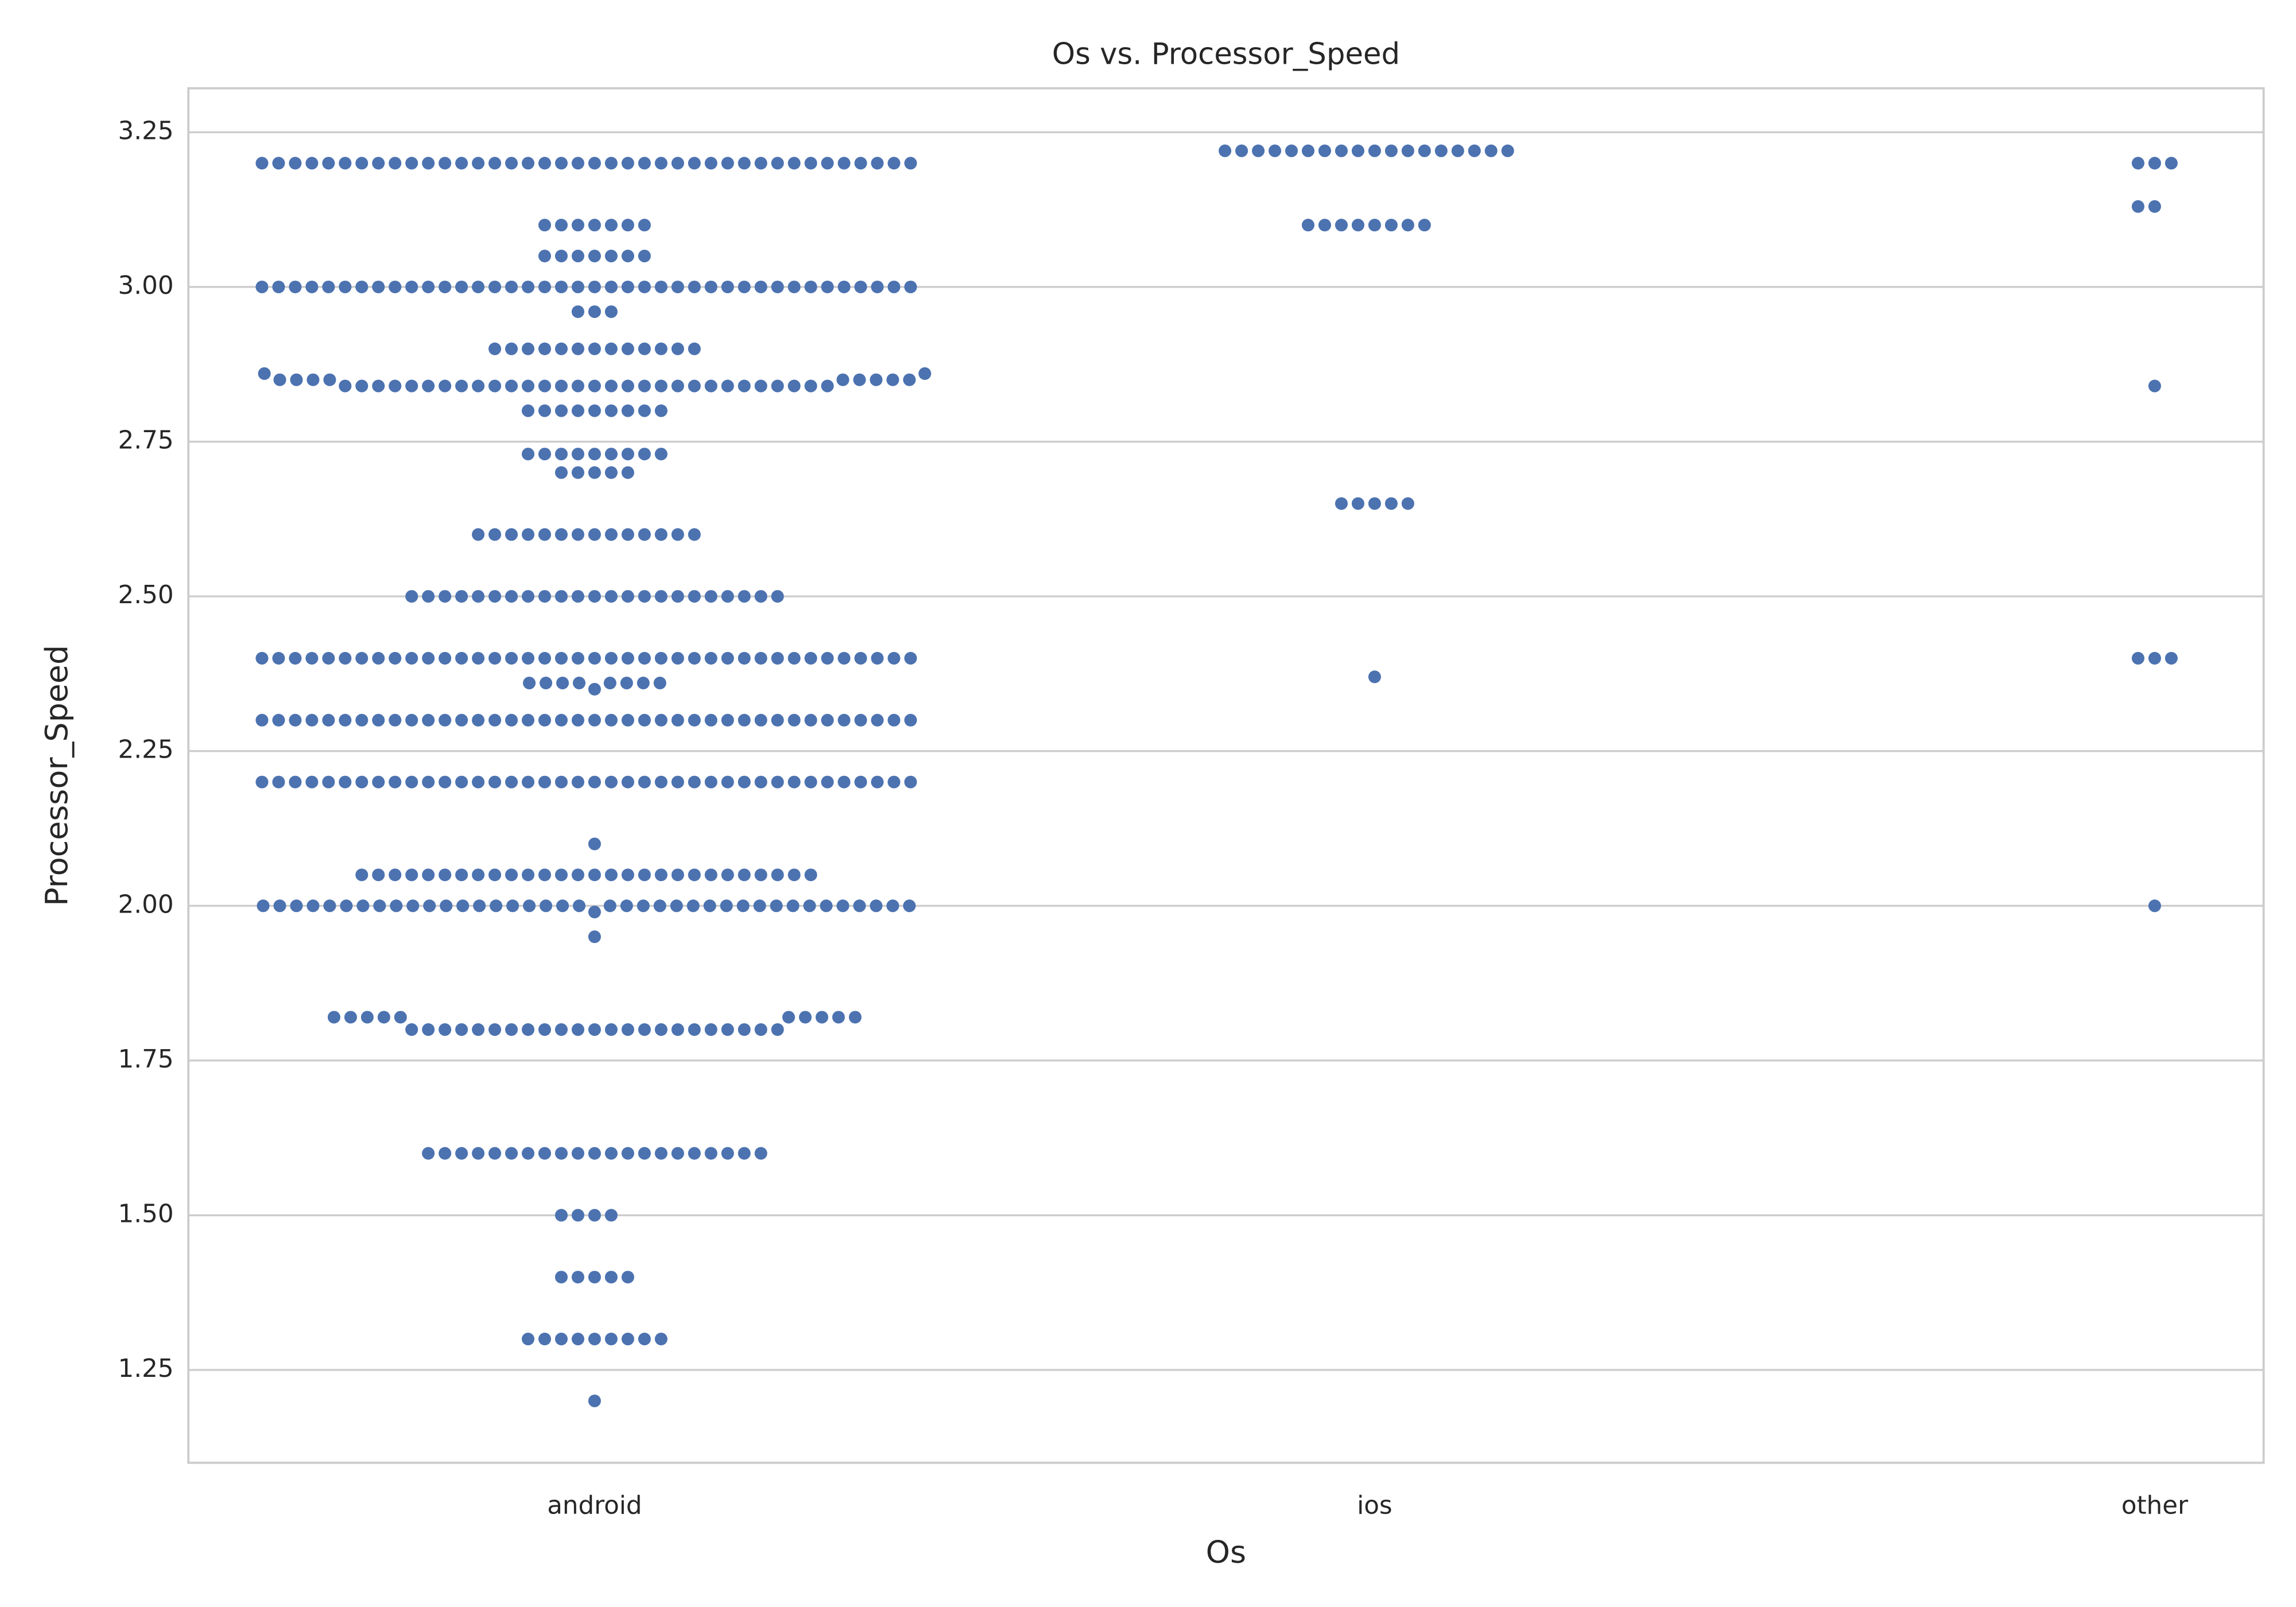 This screenshot has height=1607, width=2296. Describe the element at coordinates (594, 1506) in the screenshot. I see `x-tick-label: android` at that location.